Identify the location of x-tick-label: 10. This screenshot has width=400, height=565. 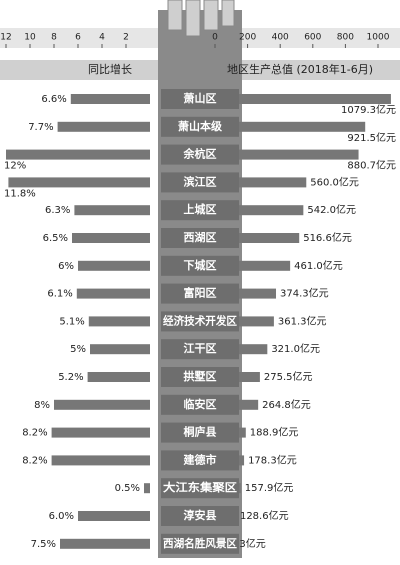
(30, 38).